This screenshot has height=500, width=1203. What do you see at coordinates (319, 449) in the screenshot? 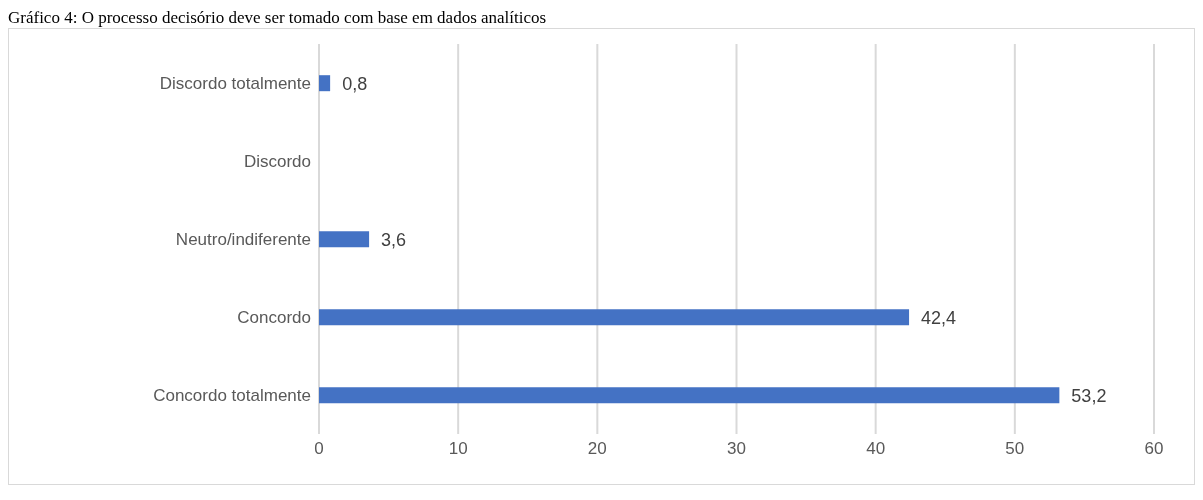
I see `x-tick-label: 0` at bounding box center [319, 449].